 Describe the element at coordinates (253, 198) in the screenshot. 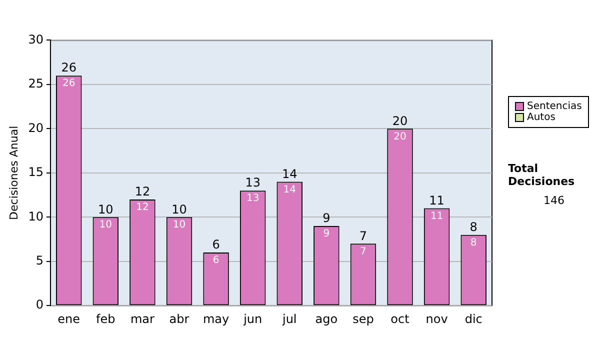

I see `data-label: 13` at that location.